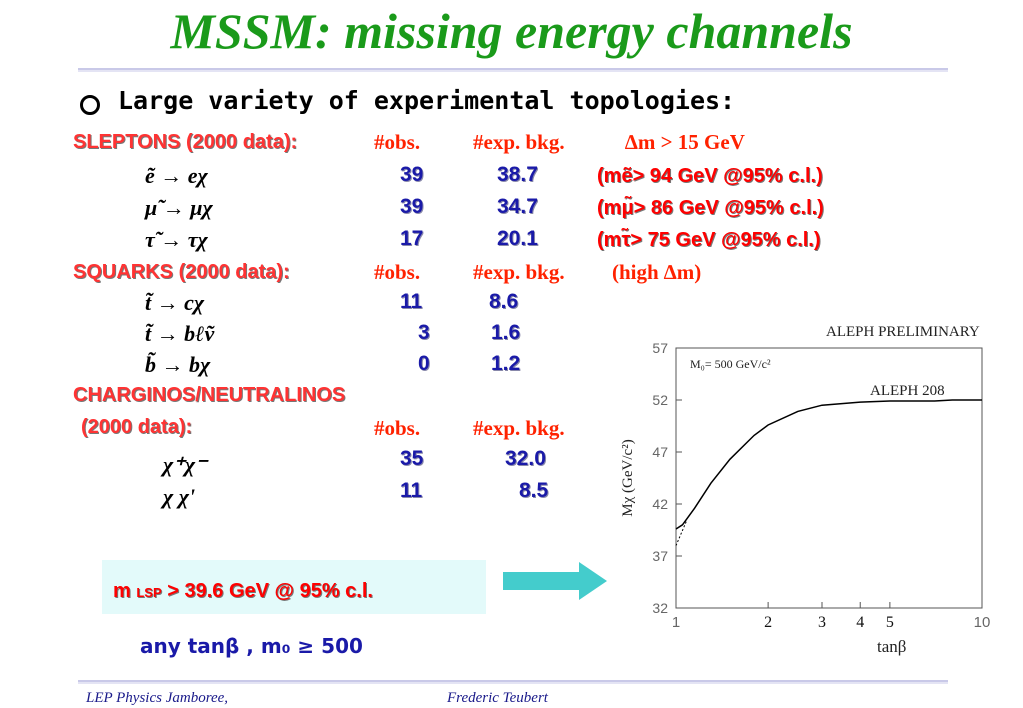  What do you see at coordinates (555, 581) in the screenshot?
I see `right-arrow-icon` at bounding box center [555, 581].